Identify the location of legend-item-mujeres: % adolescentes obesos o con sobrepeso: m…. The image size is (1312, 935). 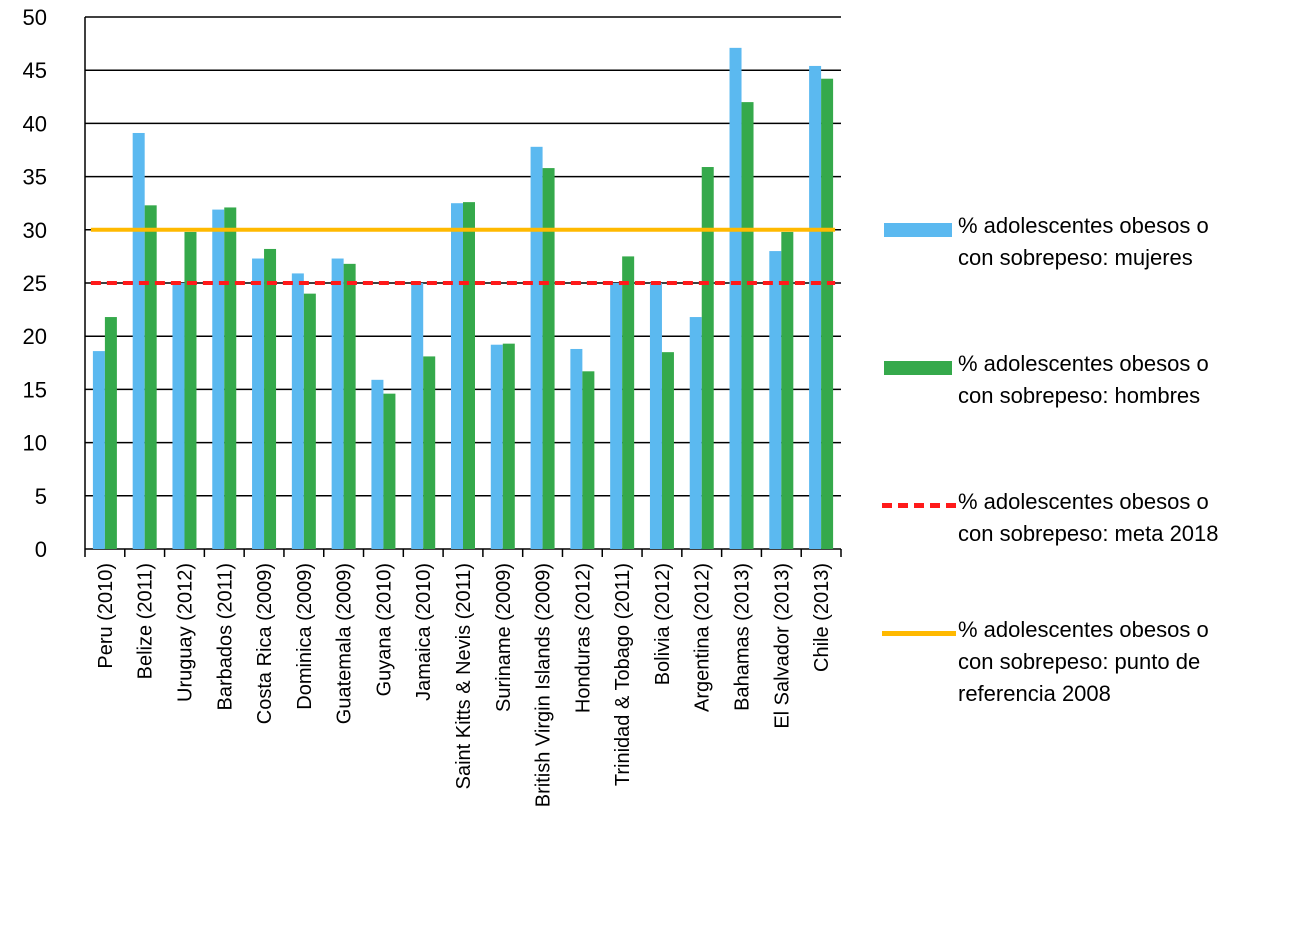
(1095, 250).